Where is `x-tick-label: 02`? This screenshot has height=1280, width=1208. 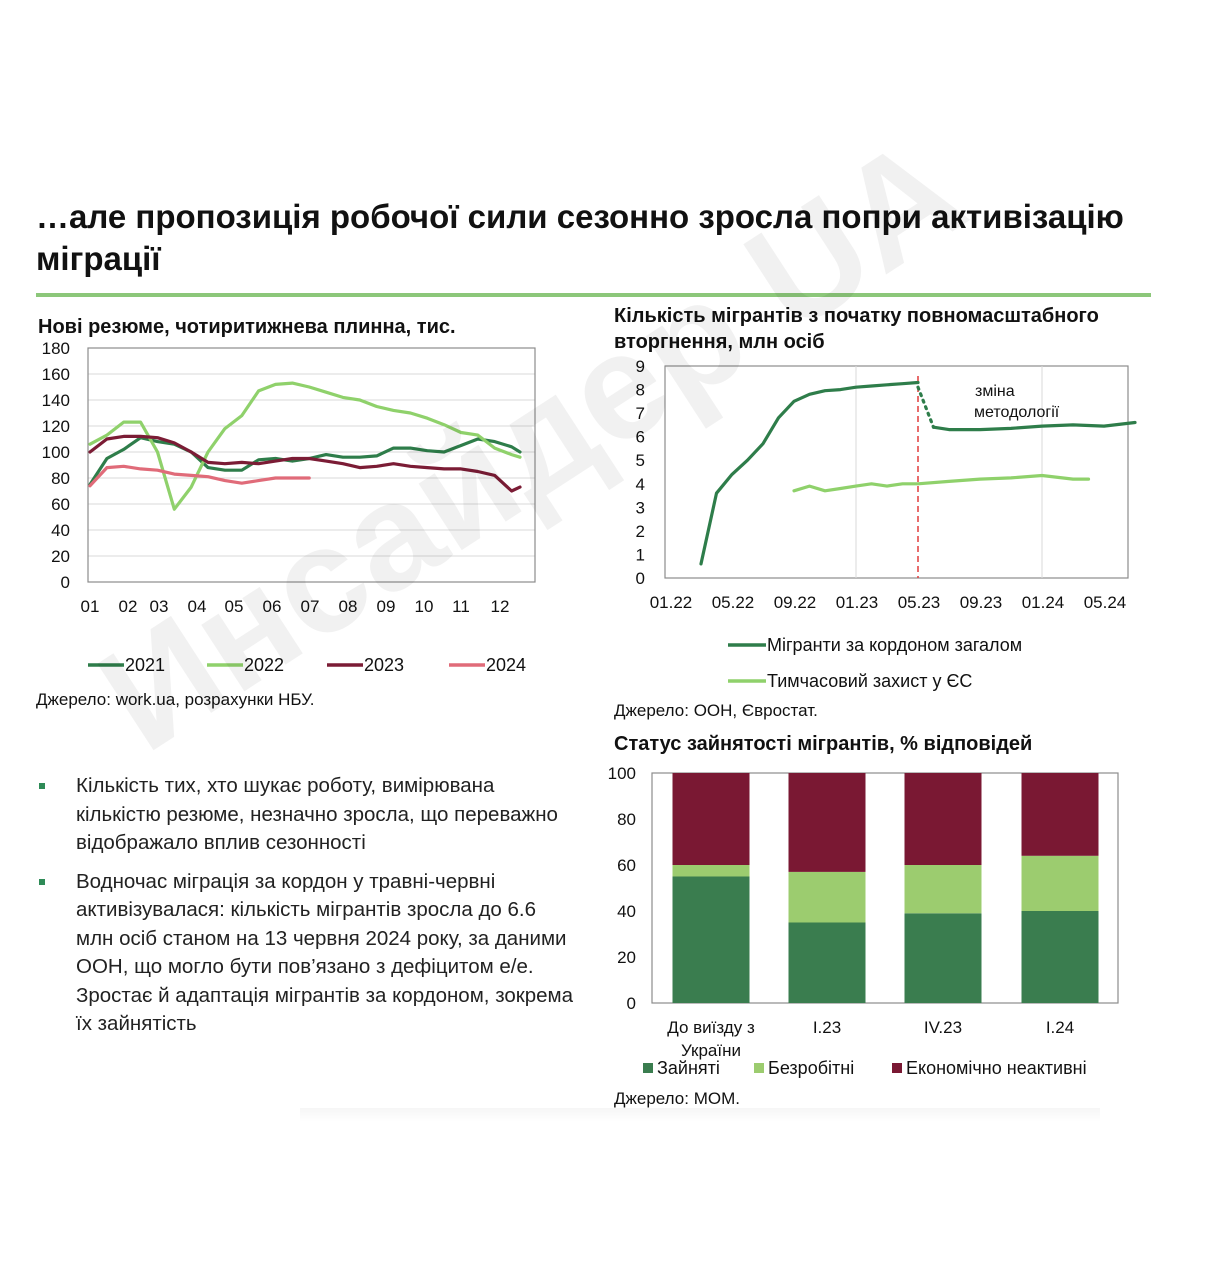 x-tick-label: 02 is located at coordinates (128, 606).